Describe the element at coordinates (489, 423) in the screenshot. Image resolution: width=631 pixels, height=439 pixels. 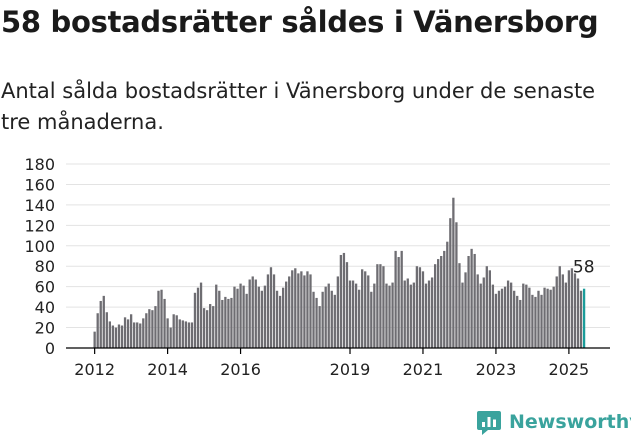
I see `newsworthy-chart-icon` at that location.